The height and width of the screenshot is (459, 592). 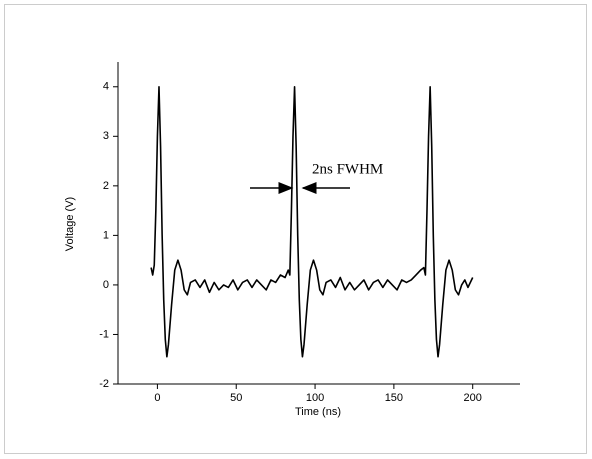 What do you see at coordinates (394, 398) in the screenshot?
I see `x-tick-label: 150` at bounding box center [394, 398].